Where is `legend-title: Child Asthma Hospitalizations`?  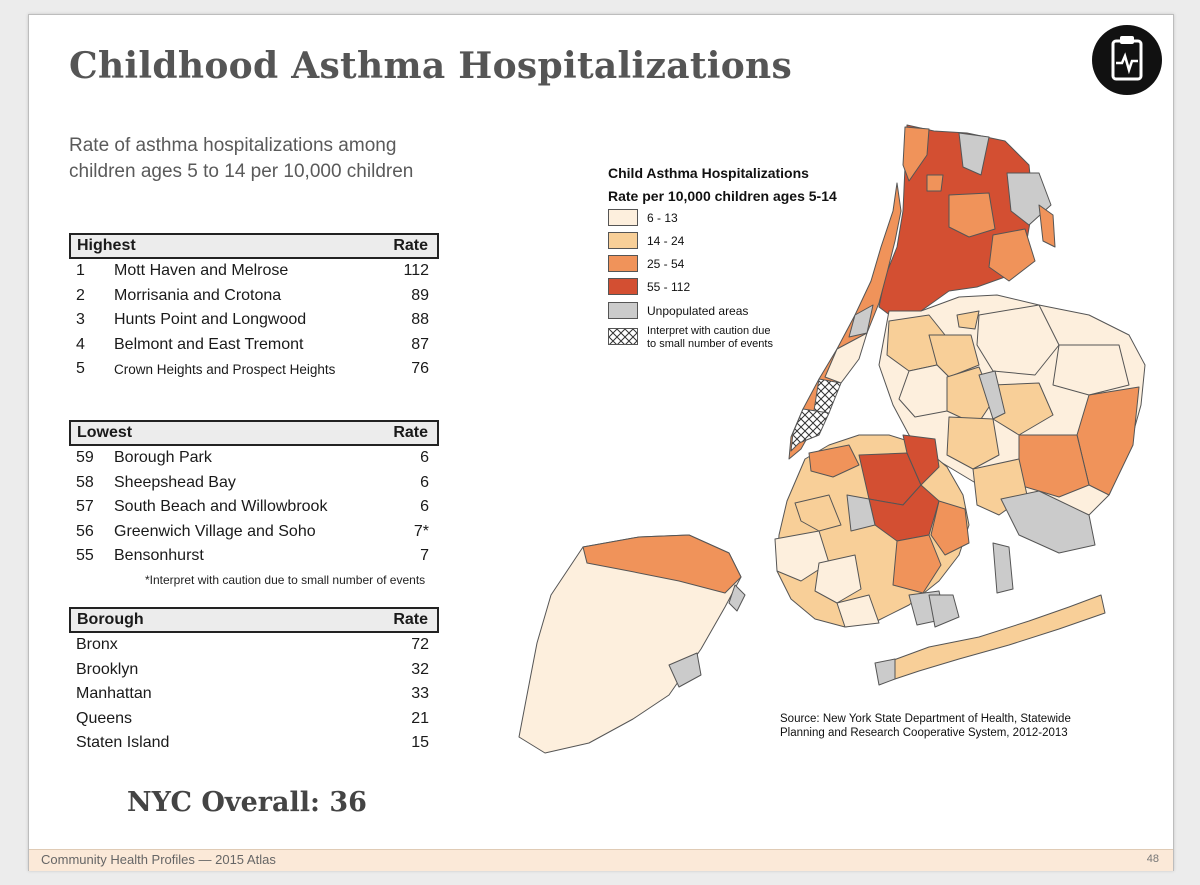 legend-title: Child Asthma Hospitalizations is located at coordinates (708, 173).